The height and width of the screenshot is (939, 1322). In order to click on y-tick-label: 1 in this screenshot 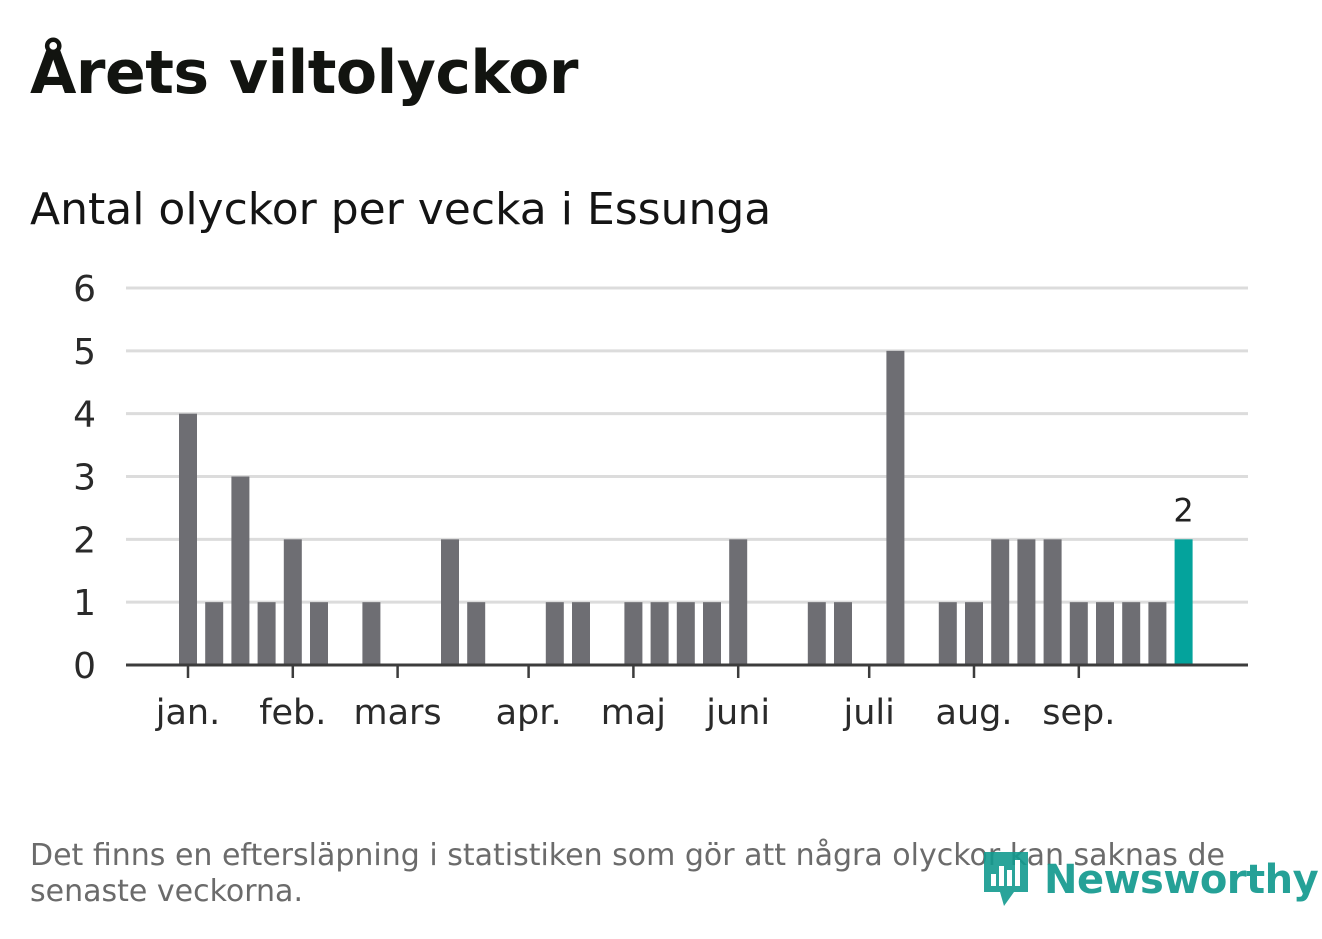, I will do `click(84, 603)`.